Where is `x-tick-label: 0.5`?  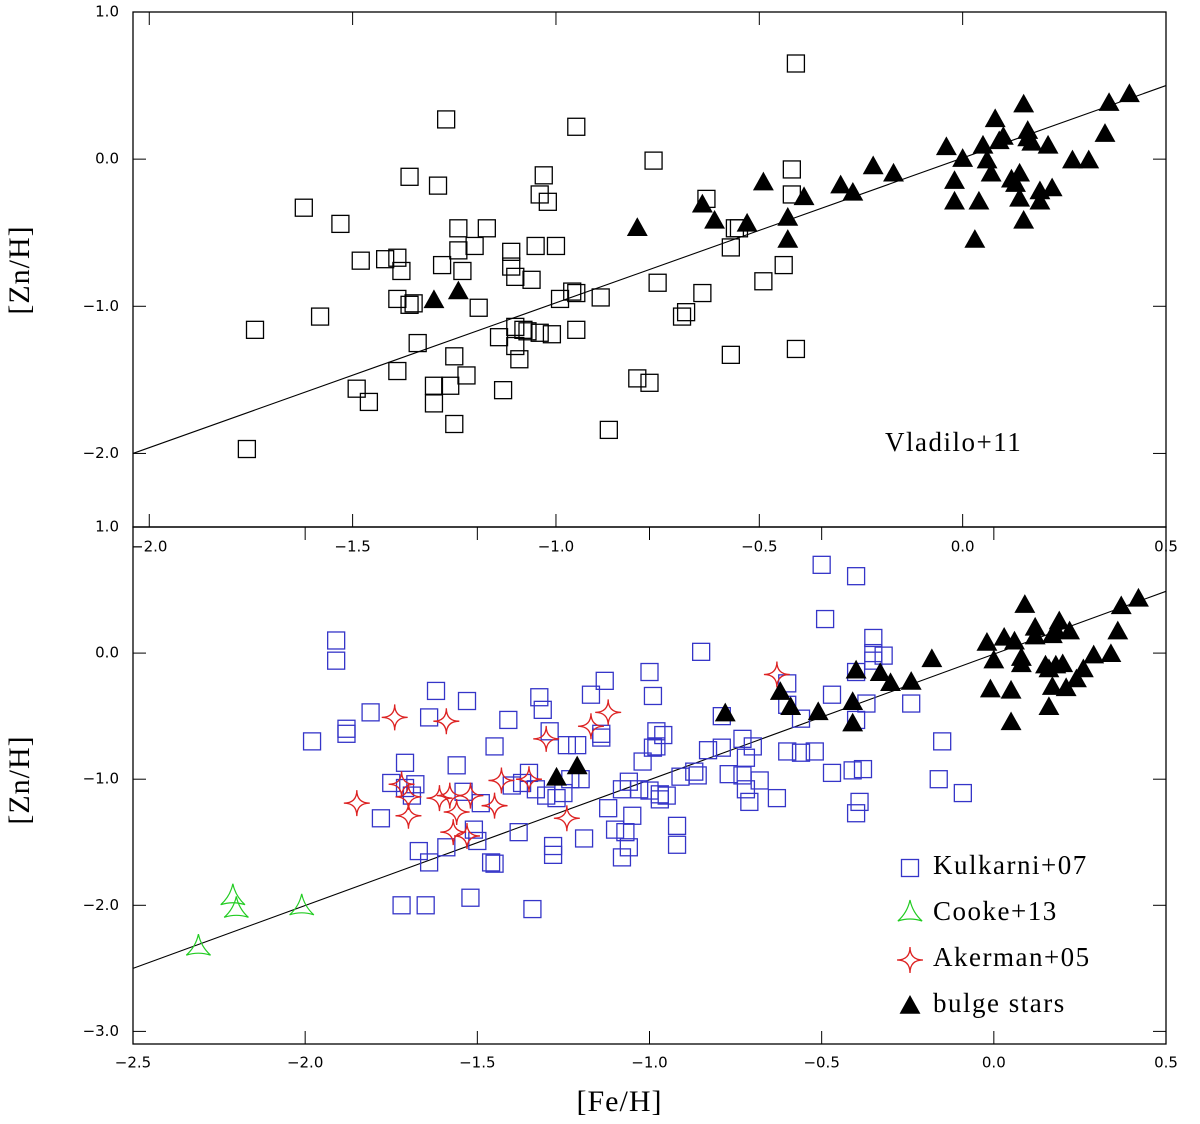
x-tick-label: 0.5 is located at coordinates (1166, 1063).